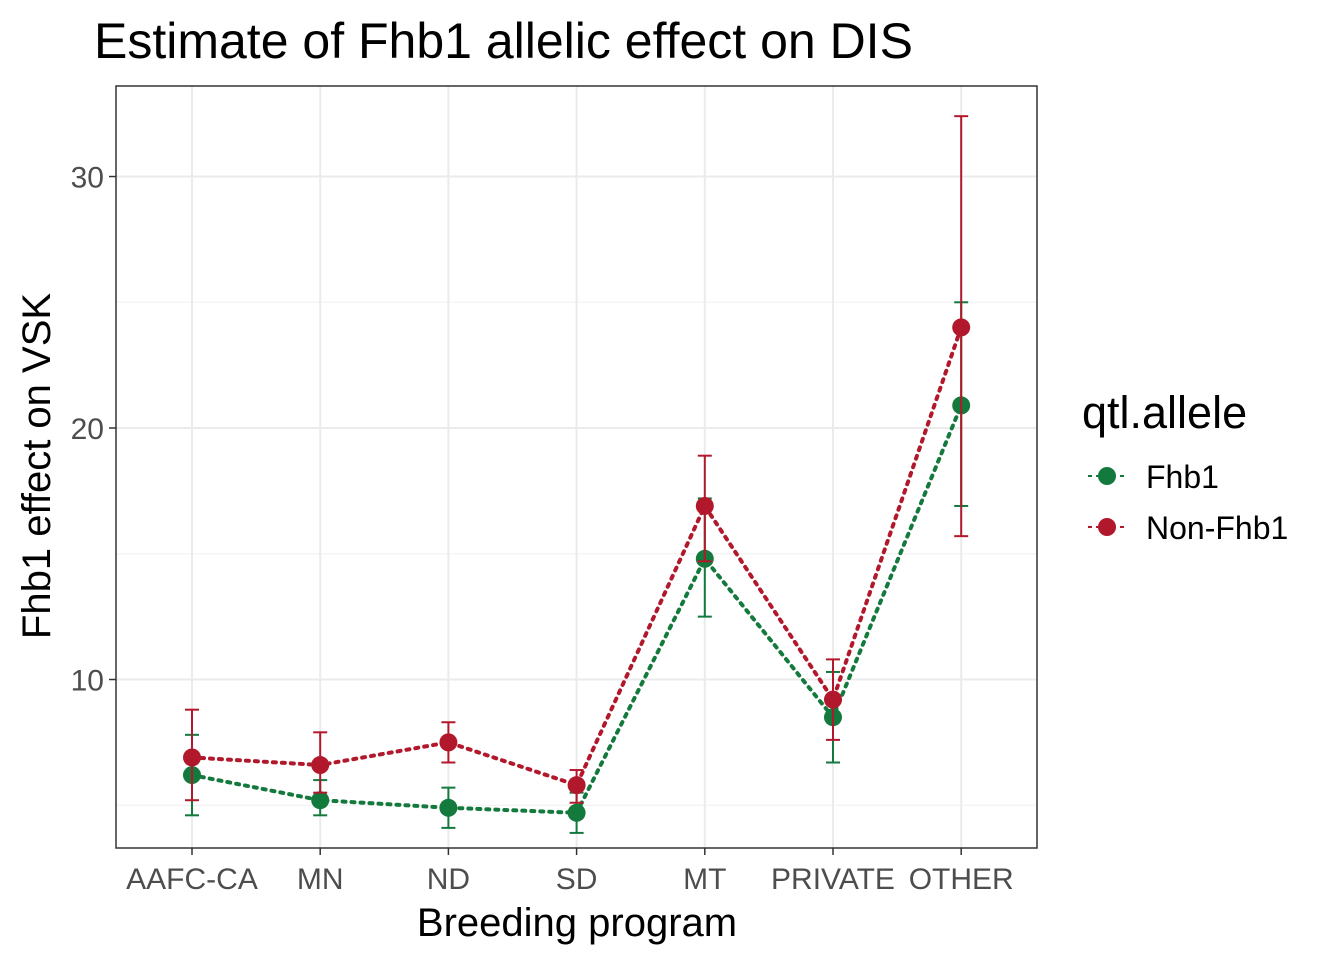 The image size is (1344, 960). Describe the element at coordinates (87, 429) in the screenshot. I see `y-tick-label: 20` at that location.